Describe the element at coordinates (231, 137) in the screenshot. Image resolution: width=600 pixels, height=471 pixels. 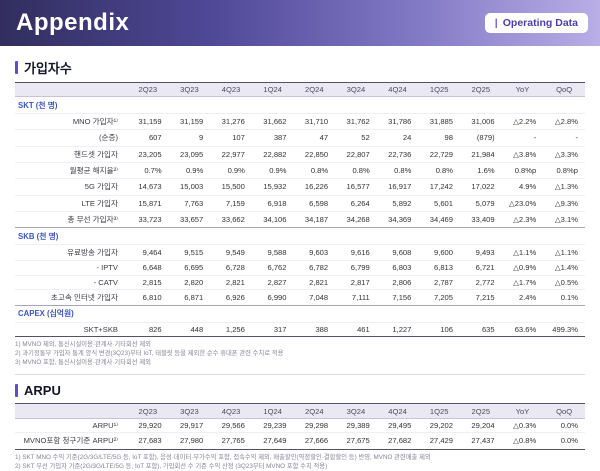
I see `cell-value: 107` at that location.